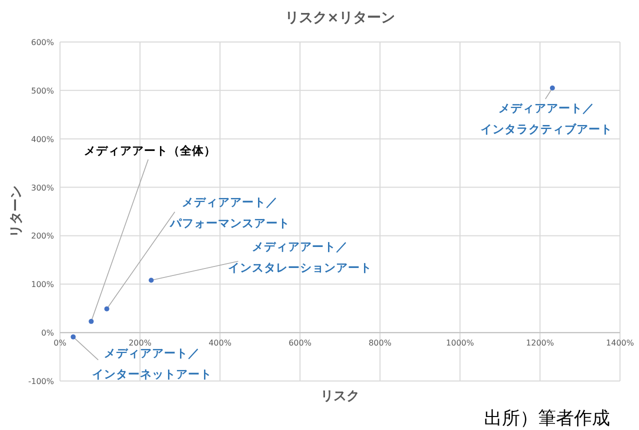 Image resolution: width=639 pixels, height=430 pixels. Describe the element at coordinates (42, 42) in the screenshot. I see `y-tick-label: 600%` at that location.